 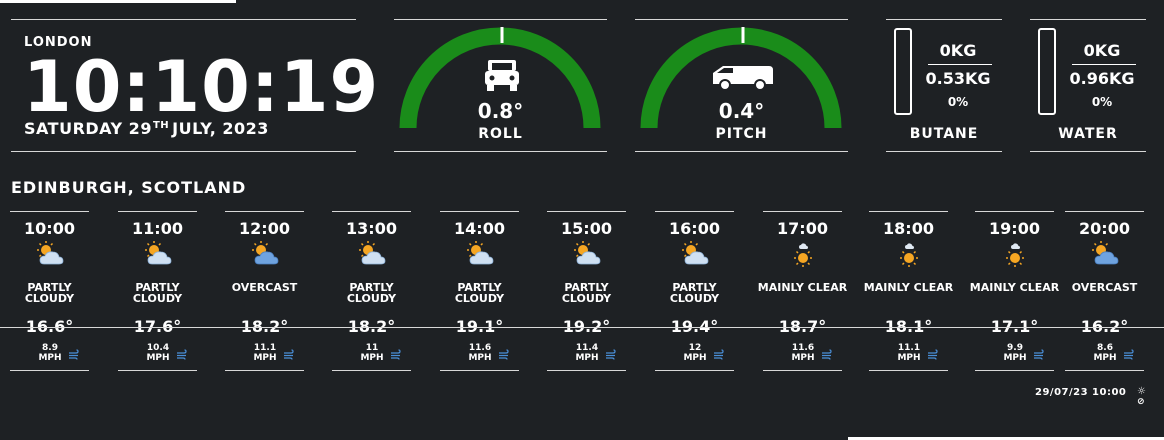 I want to click on forecast-hour-1100: 11:00 PARTLY CLOUDY 17.6° 10.4 MPH, so click(x=157, y=291).